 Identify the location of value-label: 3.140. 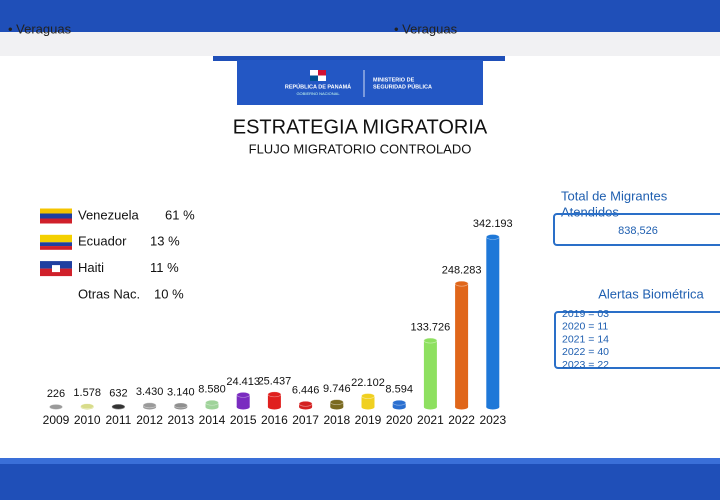
(181, 392).